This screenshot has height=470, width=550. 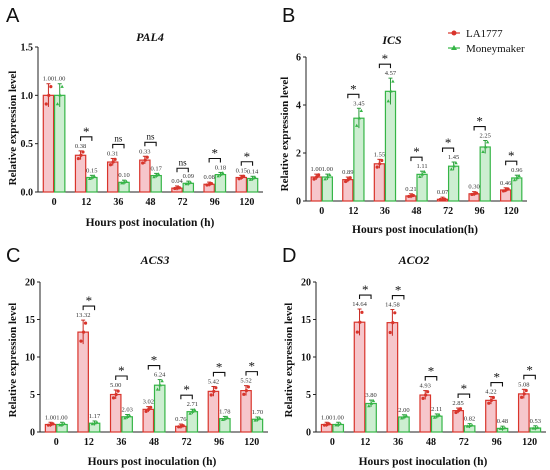 What do you see at coordinates (27, 193) in the screenshot?
I see `y-tick-label: 0.0` at bounding box center [27, 193].